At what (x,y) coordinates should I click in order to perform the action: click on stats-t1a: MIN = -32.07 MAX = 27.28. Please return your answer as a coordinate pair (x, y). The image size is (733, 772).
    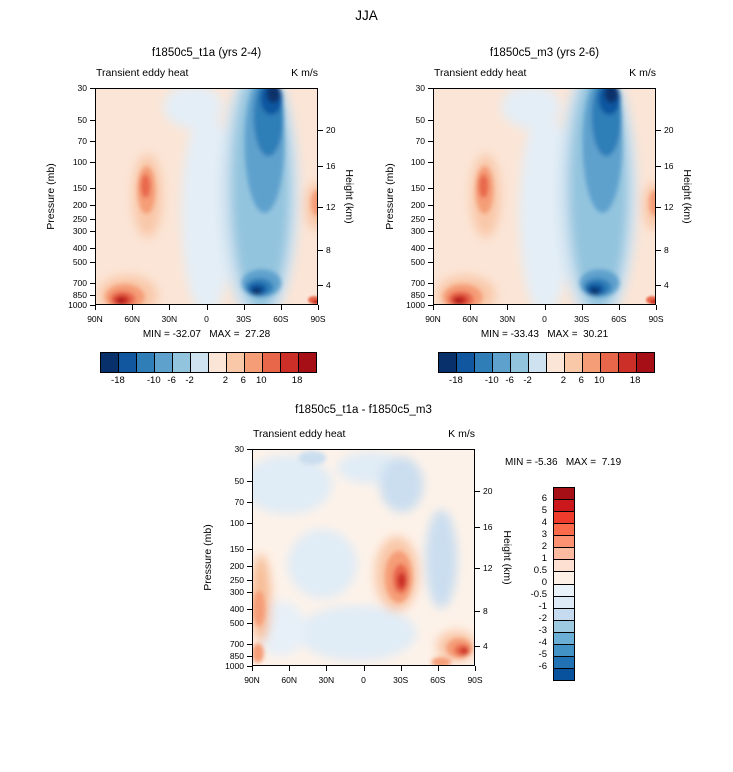
    Looking at the image, I should click on (206, 334).